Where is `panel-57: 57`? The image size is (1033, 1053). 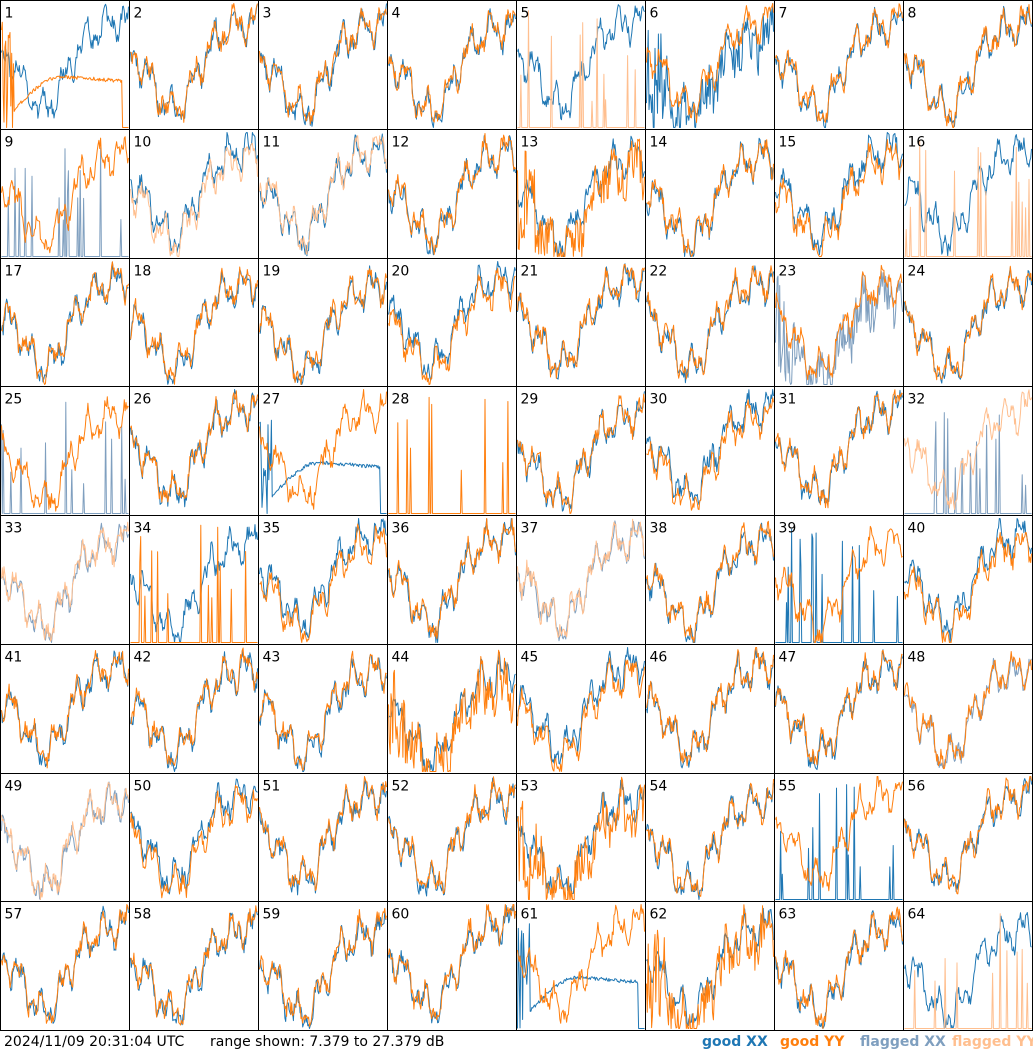
panel-57: 57 is located at coordinates (65, 966).